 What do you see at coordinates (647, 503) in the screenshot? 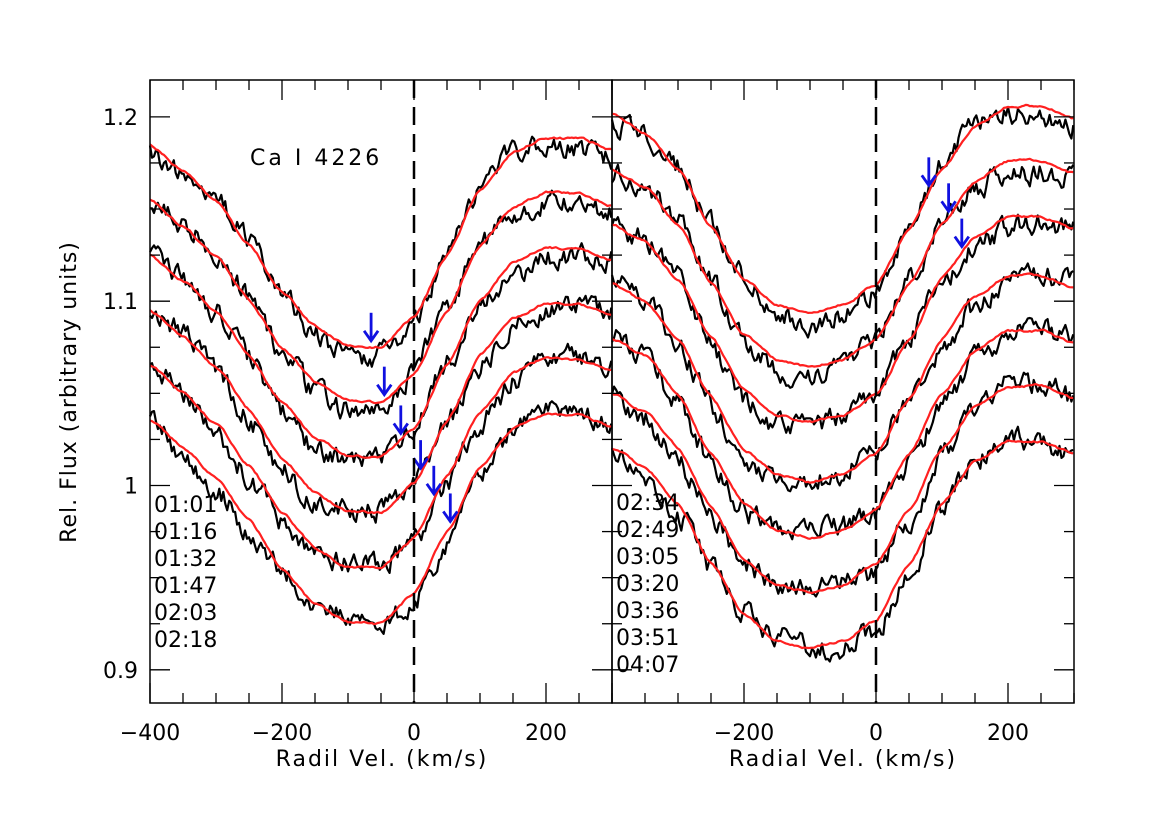
I see `time-label: 02:34` at bounding box center [647, 503].